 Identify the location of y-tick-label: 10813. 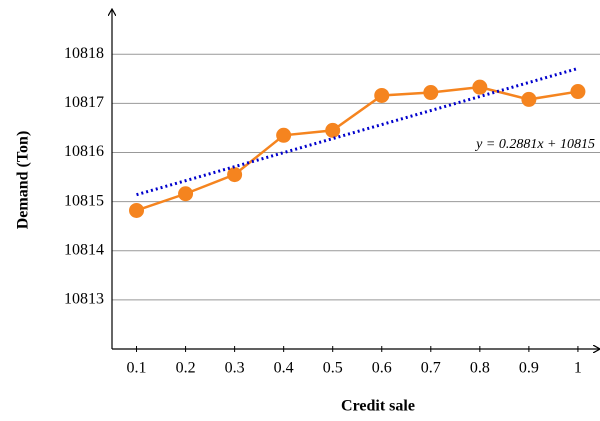
(84, 299).